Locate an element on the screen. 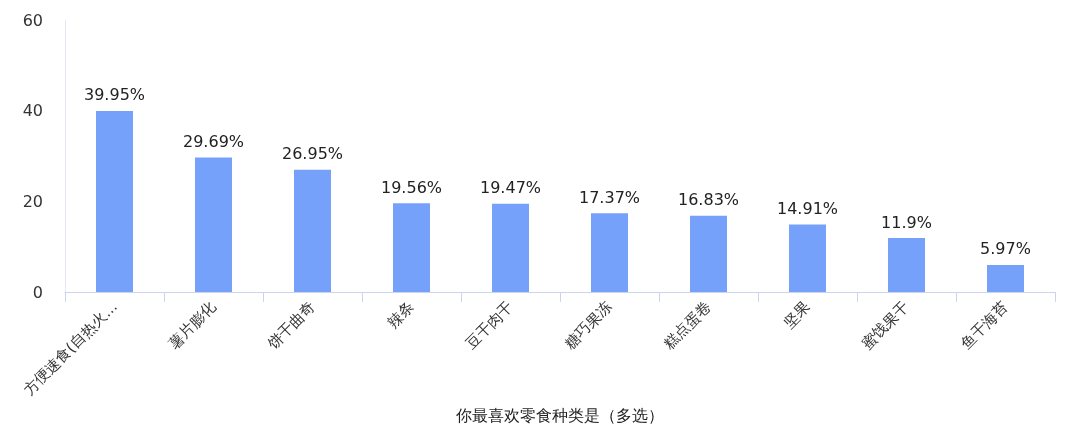 The image size is (1080, 437). x-tick-label: 糕点蛋卷 is located at coordinates (687, 325).